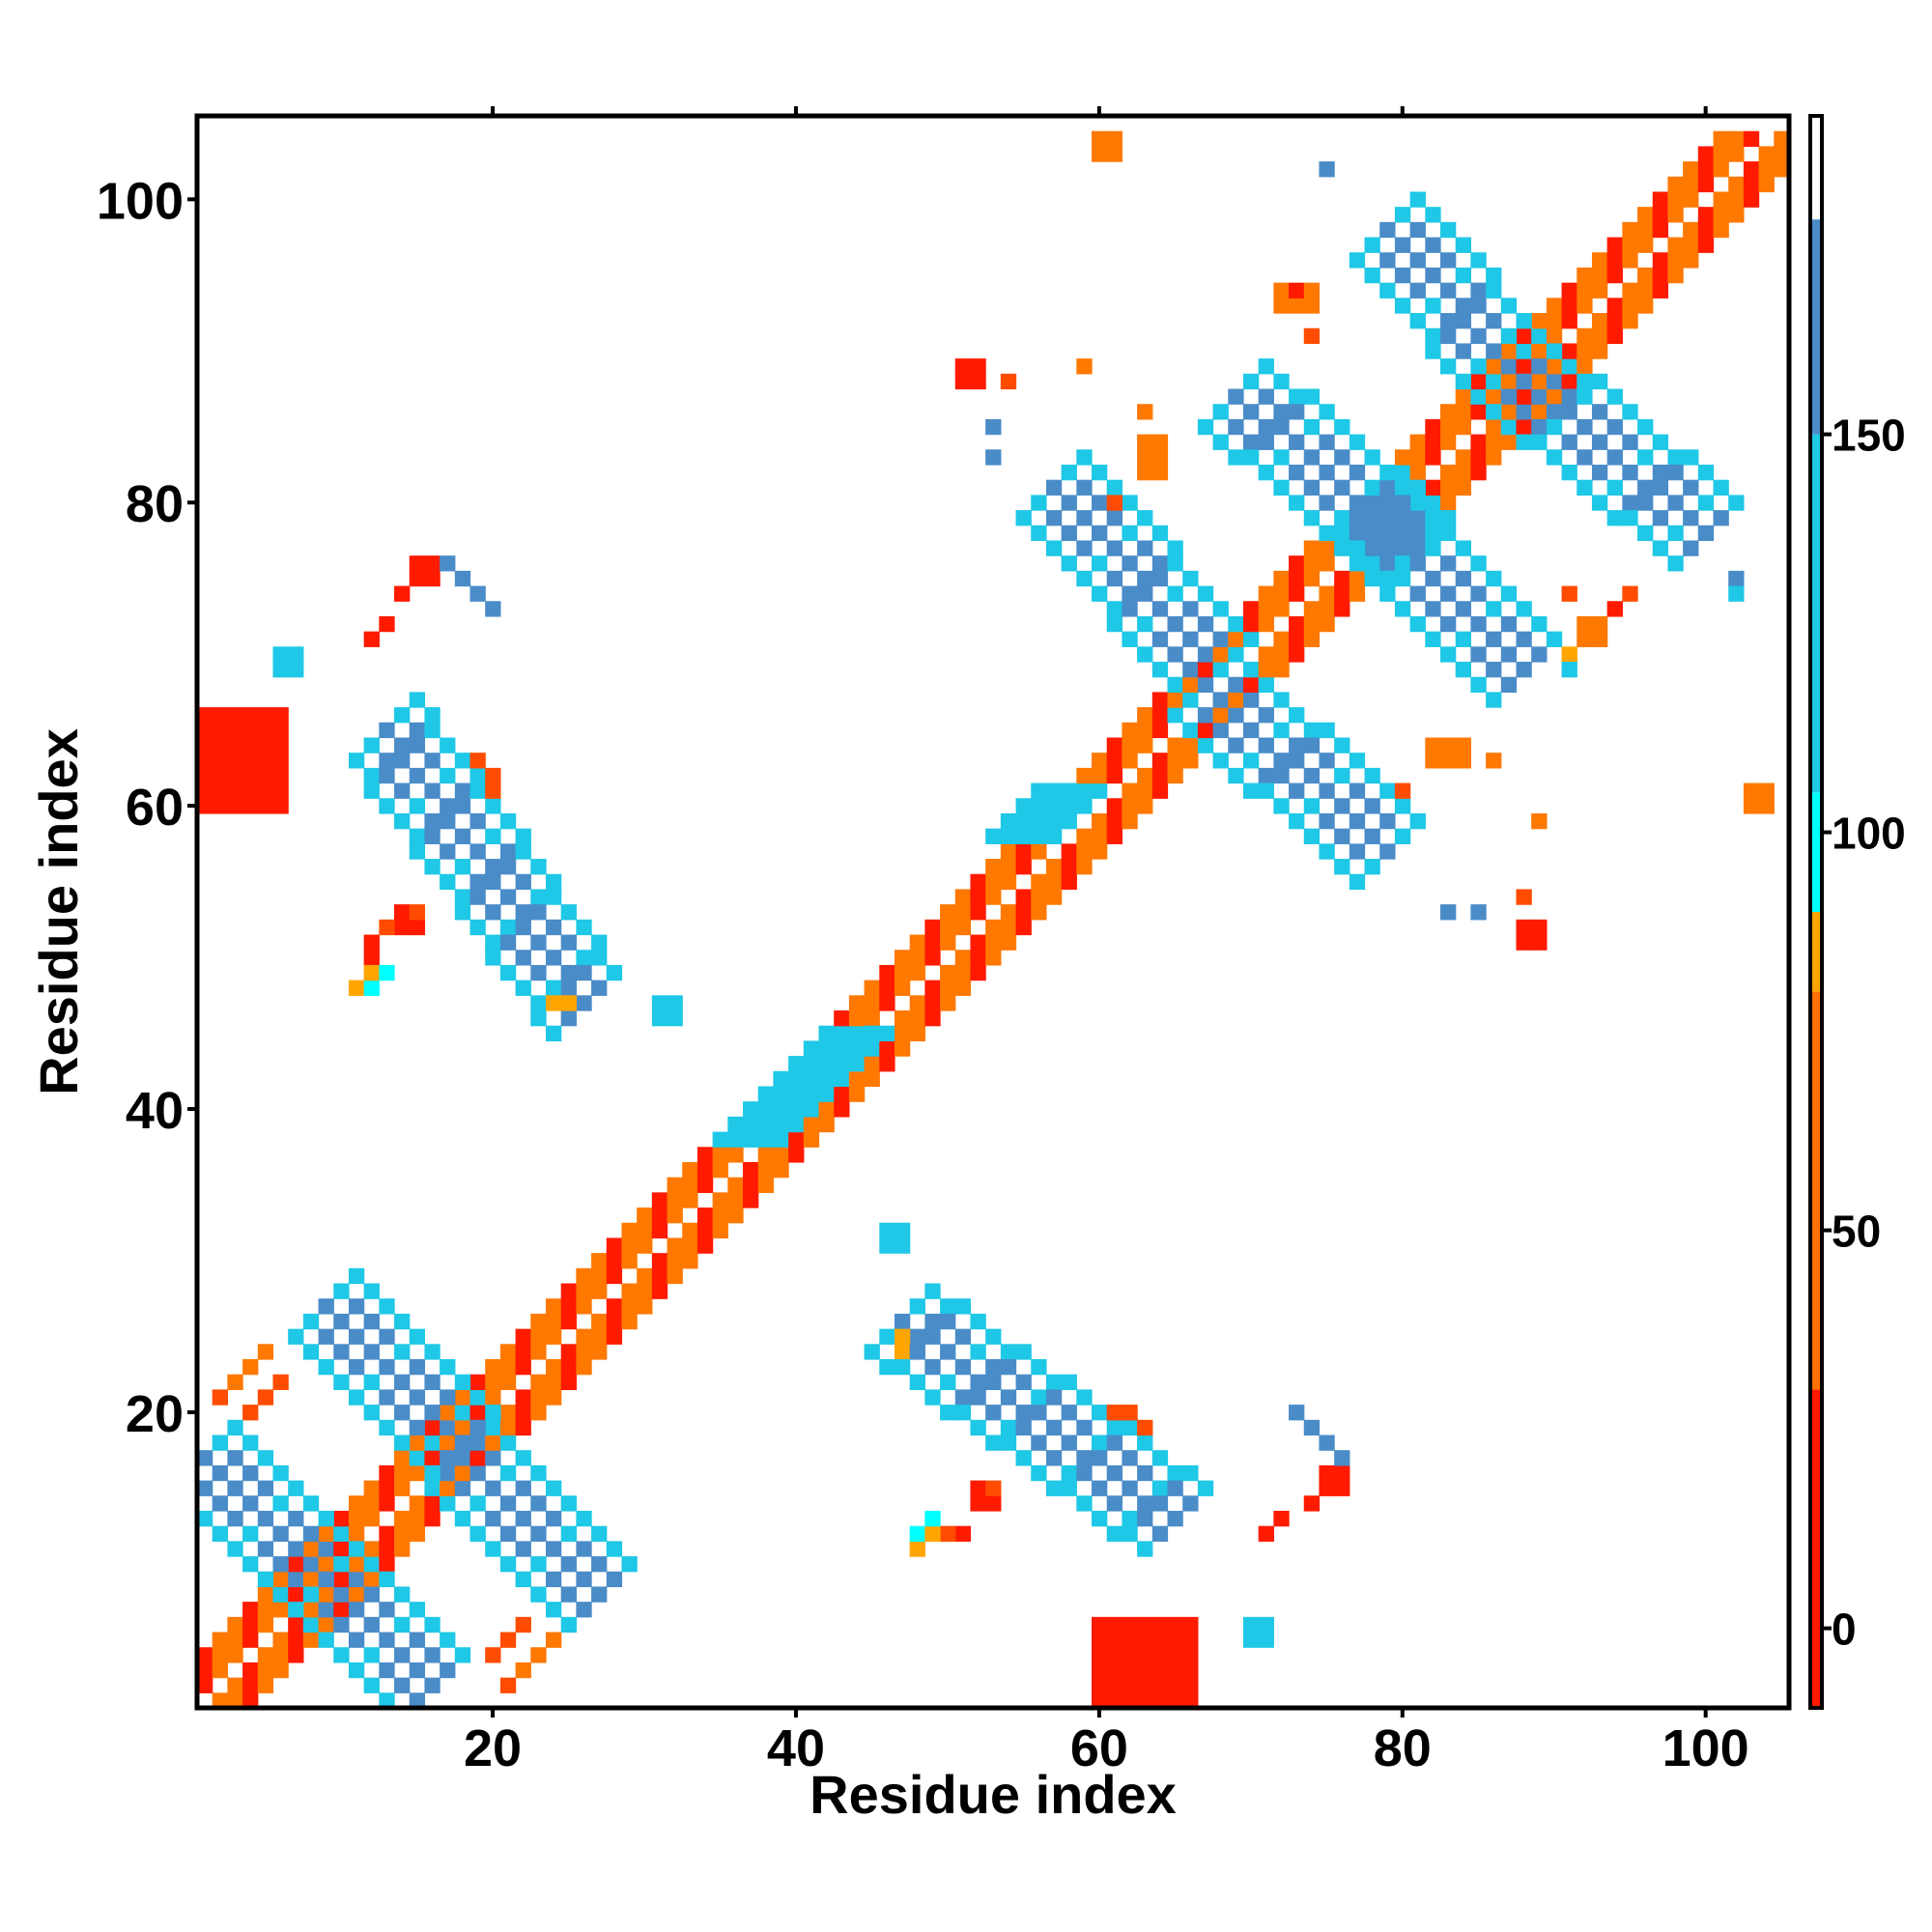  What do you see at coordinates (1856, 1232) in the screenshot?
I see `colorbar-tick-label: 50` at bounding box center [1856, 1232].